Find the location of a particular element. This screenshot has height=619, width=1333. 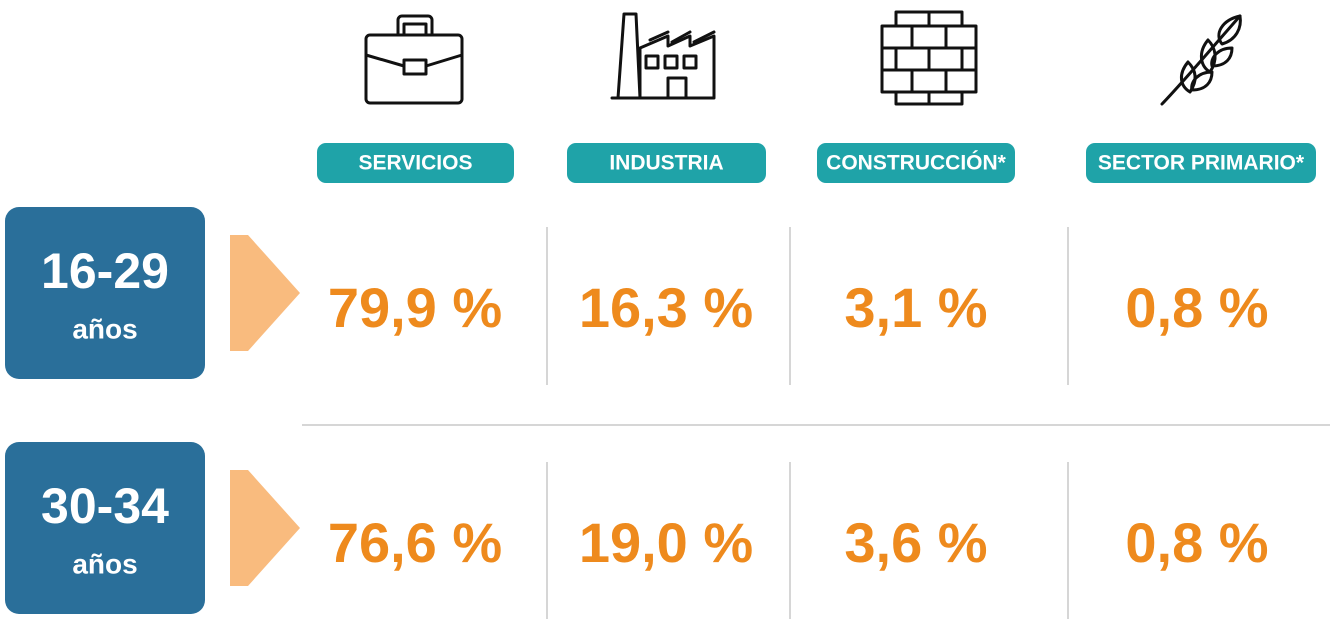

wheat-icon is located at coordinates (1201, 60).